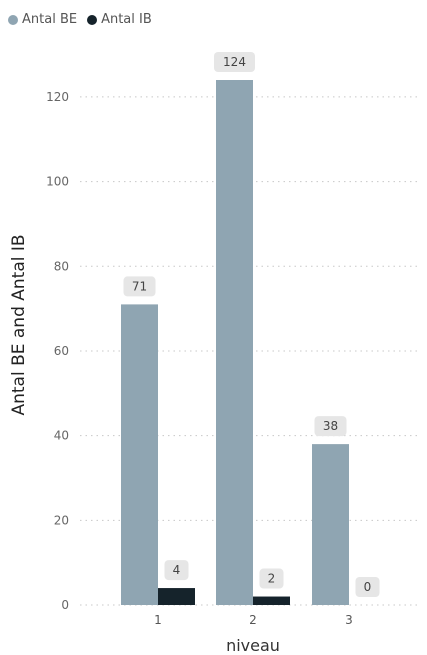  I want to click on x-tick-label: 1, so click(158, 620).